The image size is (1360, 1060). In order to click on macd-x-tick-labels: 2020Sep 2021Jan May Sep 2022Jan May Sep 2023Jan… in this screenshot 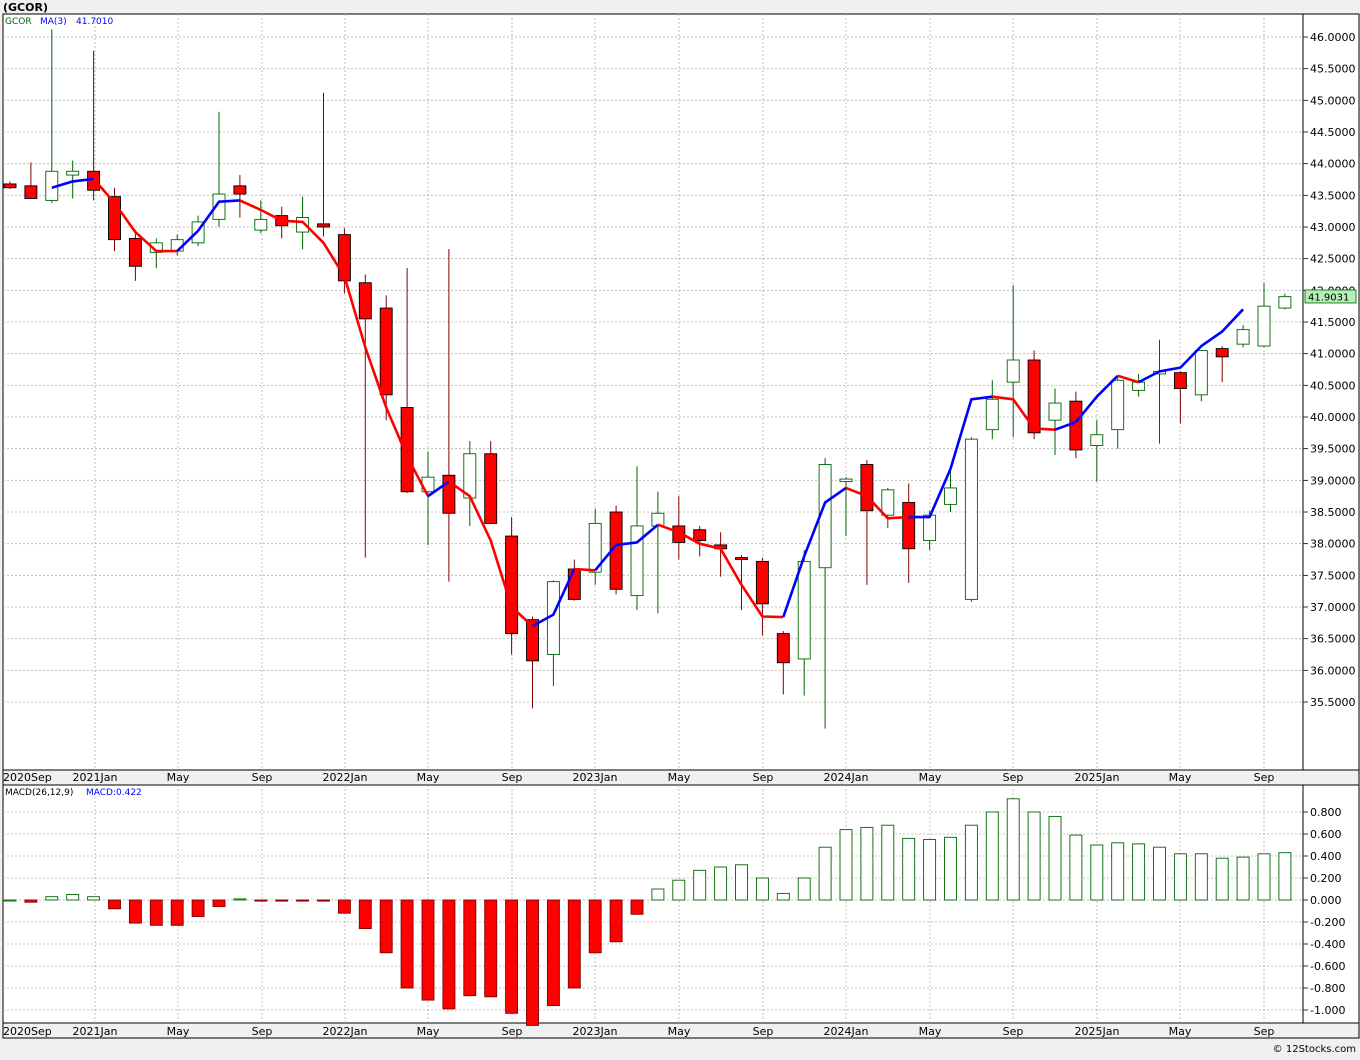, I will do `click(638, 1031)`.